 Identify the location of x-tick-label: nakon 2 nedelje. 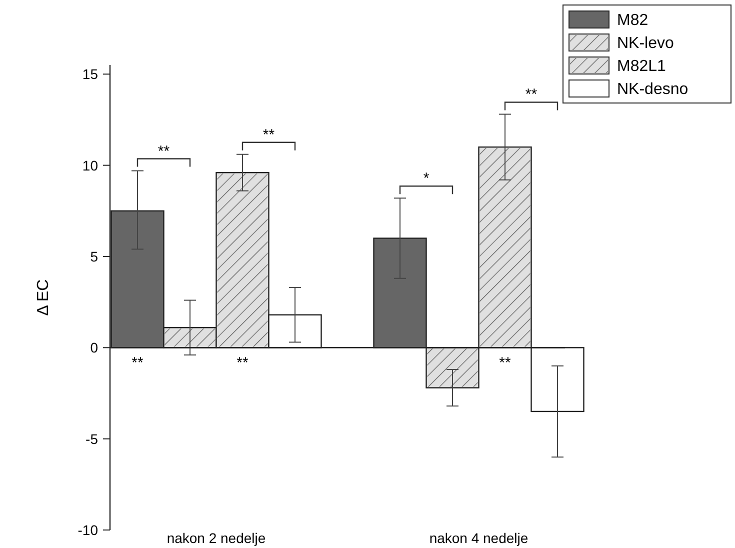
(216, 538).